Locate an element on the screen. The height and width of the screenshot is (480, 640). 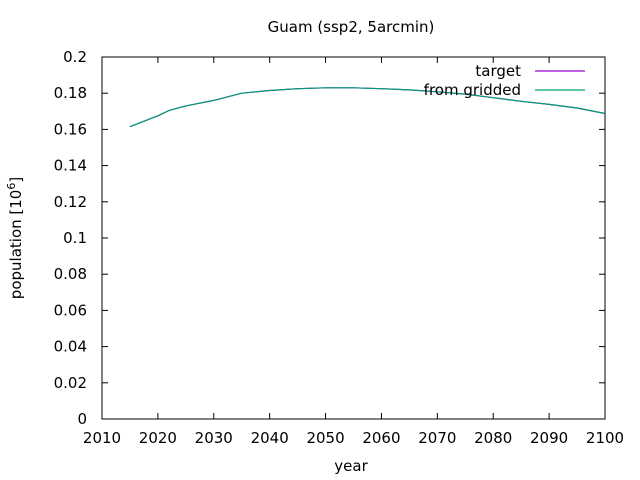
y-tick-label: 0.1 is located at coordinates (75, 238).